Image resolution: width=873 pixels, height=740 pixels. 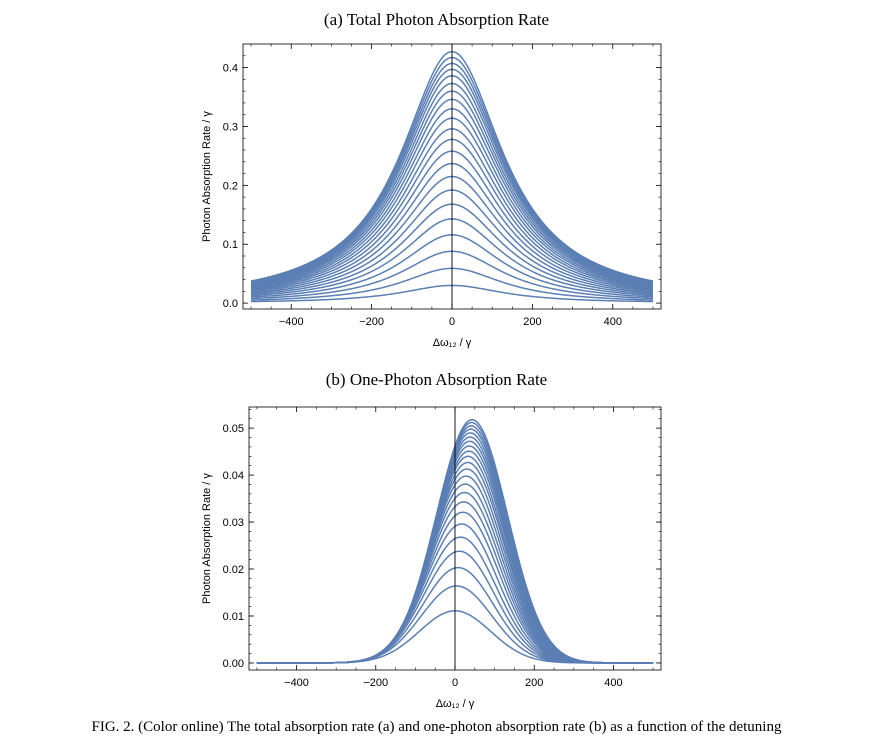 What do you see at coordinates (233, 429) in the screenshot?
I see `y-tick-label: 0.05` at bounding box center [233, 429].